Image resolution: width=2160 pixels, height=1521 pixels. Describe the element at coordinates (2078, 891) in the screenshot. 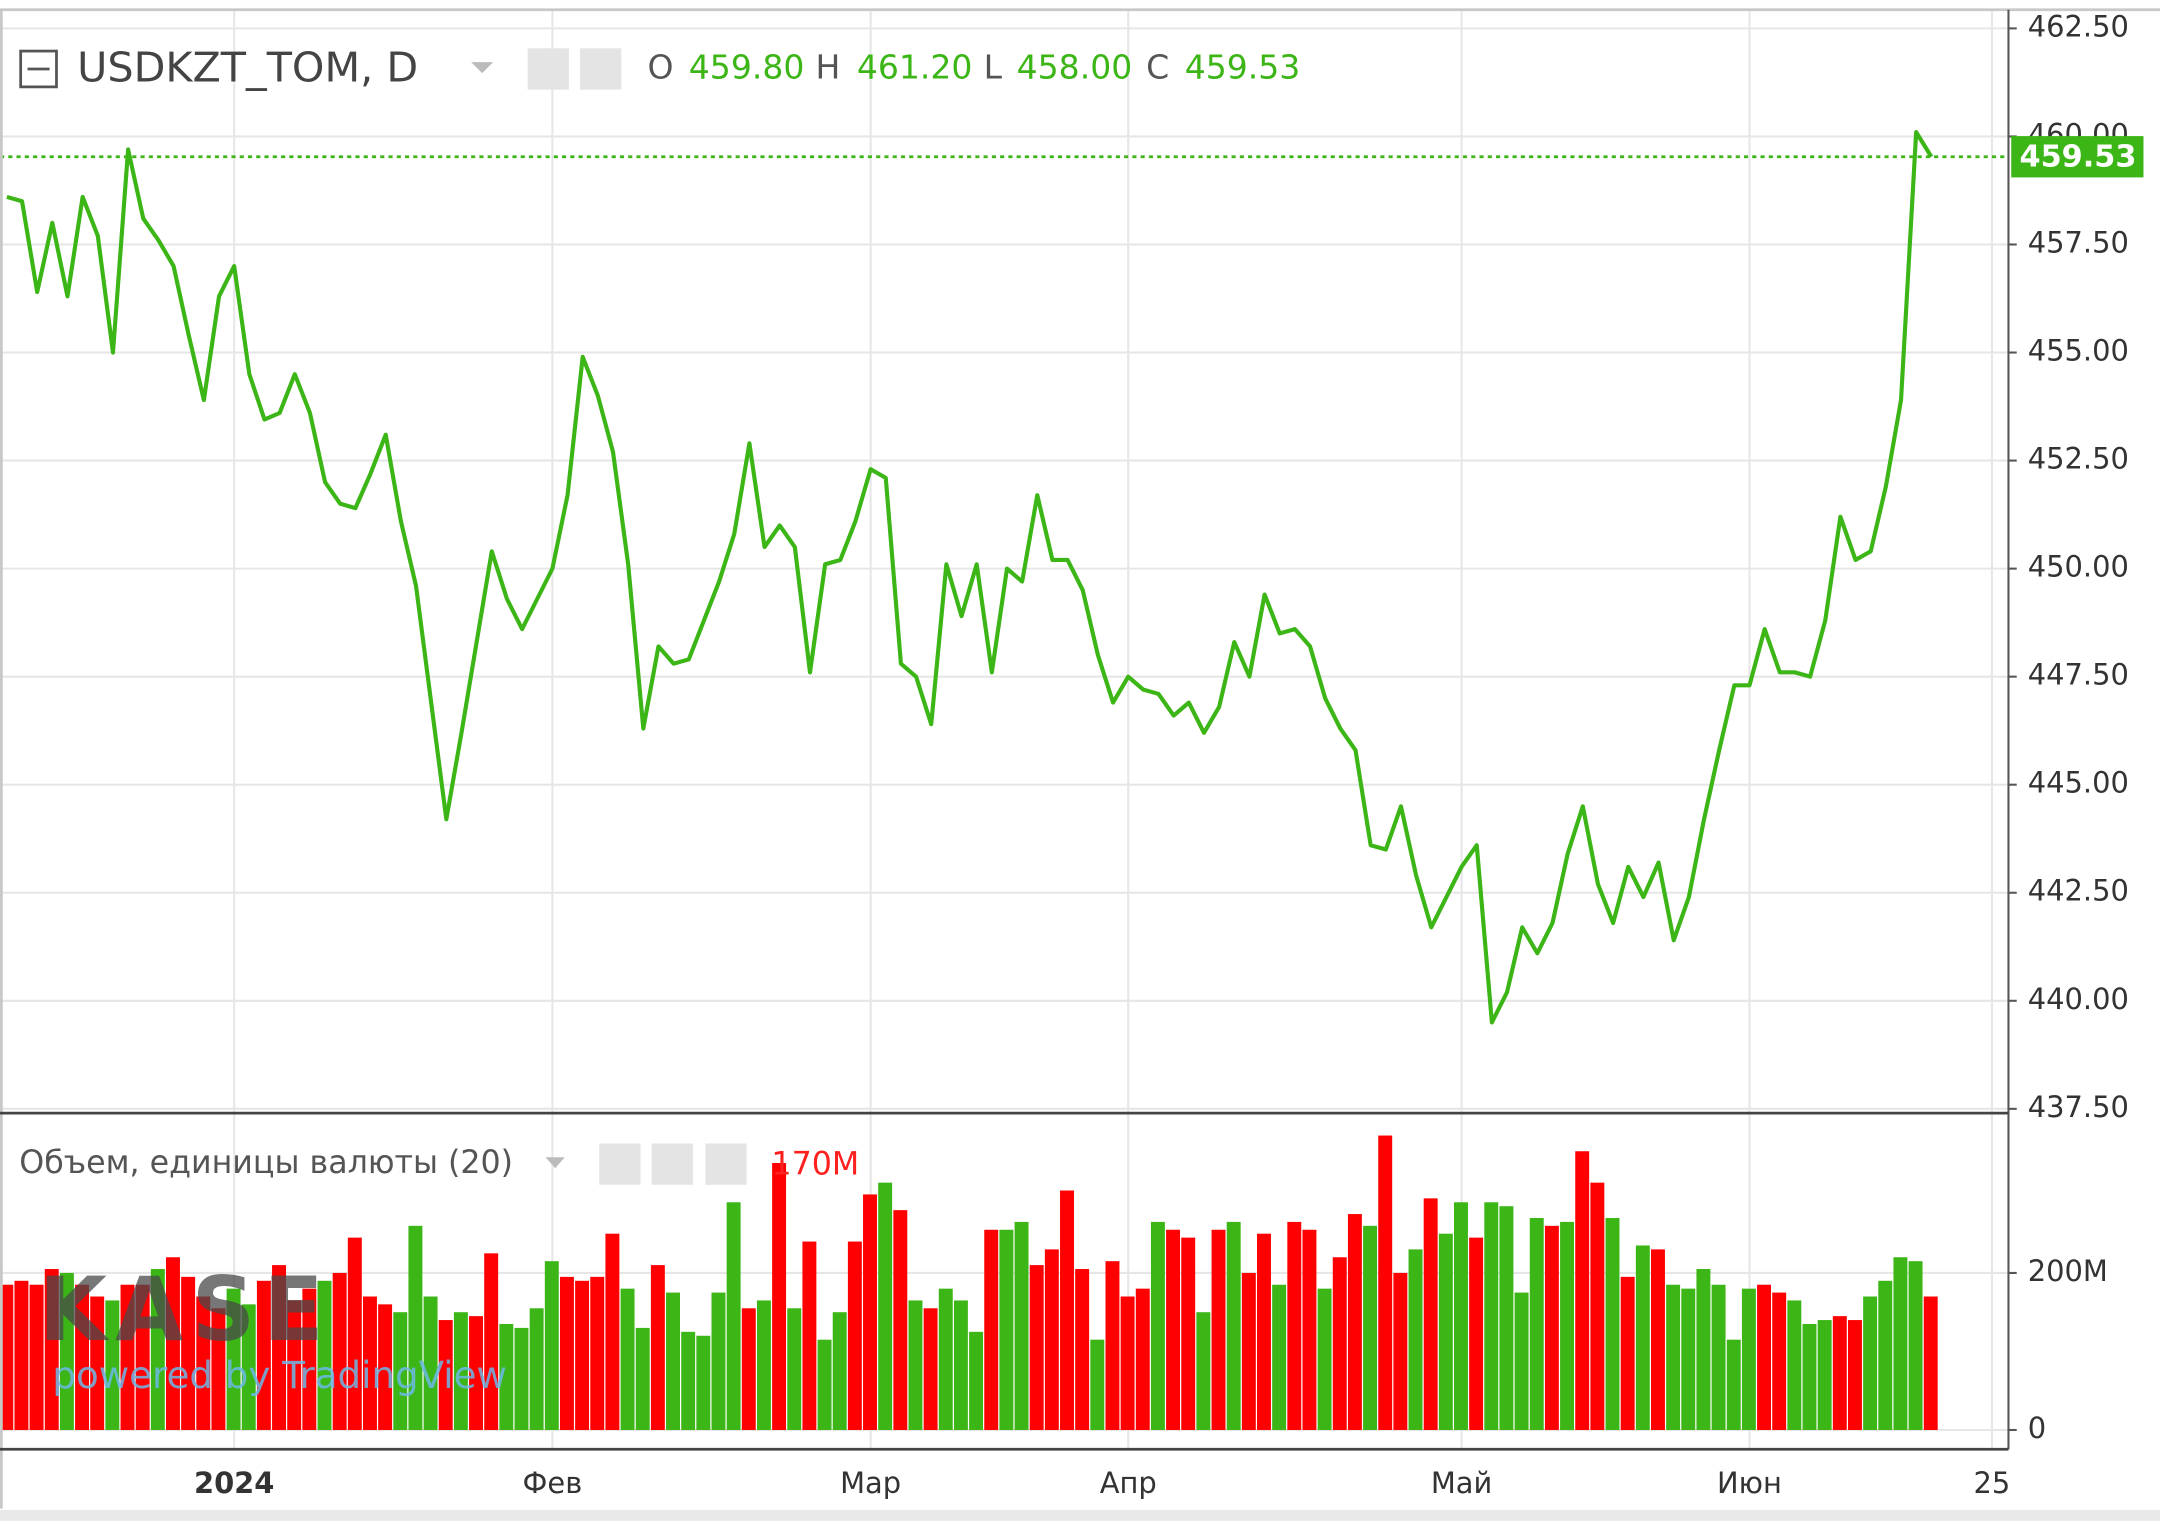

I see `y-tick-label: 442.50` at that location.